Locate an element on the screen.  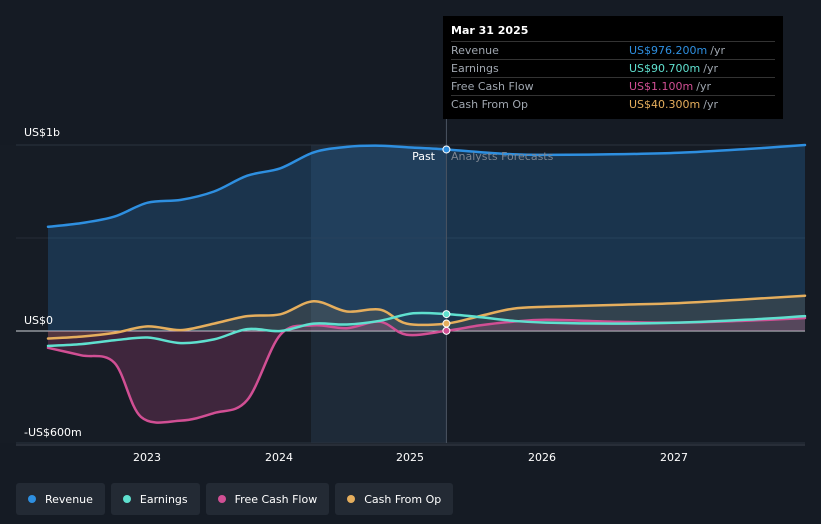
past-label: Past is located at coordinates (423, 156).